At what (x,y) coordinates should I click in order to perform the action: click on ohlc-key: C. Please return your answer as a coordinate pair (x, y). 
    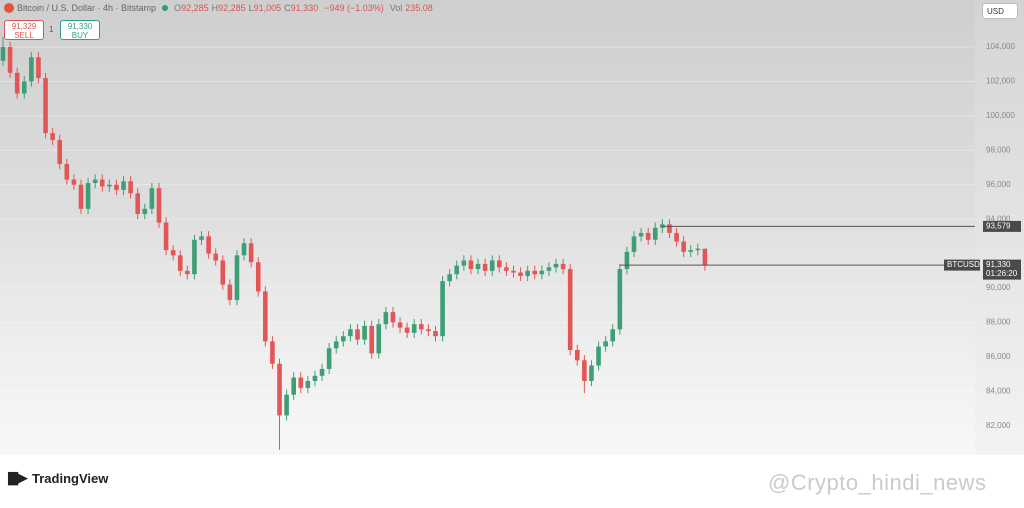
    Looking at the image, I should click on (287, 8).